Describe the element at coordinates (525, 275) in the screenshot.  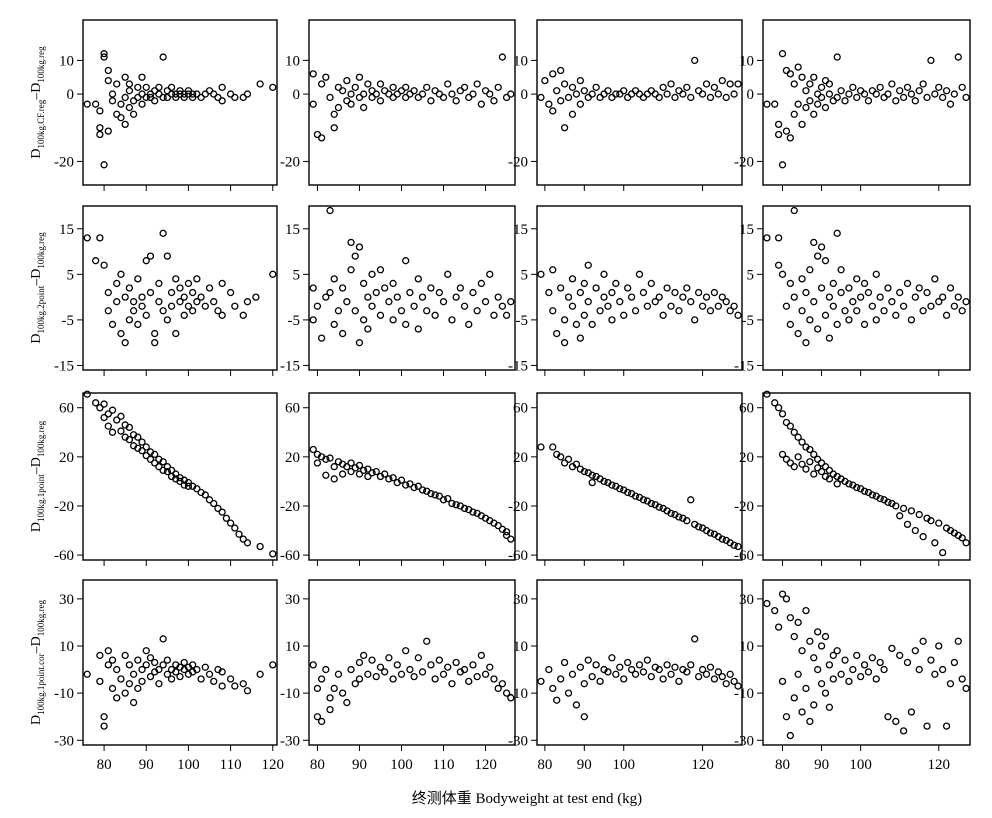
I see `y-tick-label: 5` at that location.